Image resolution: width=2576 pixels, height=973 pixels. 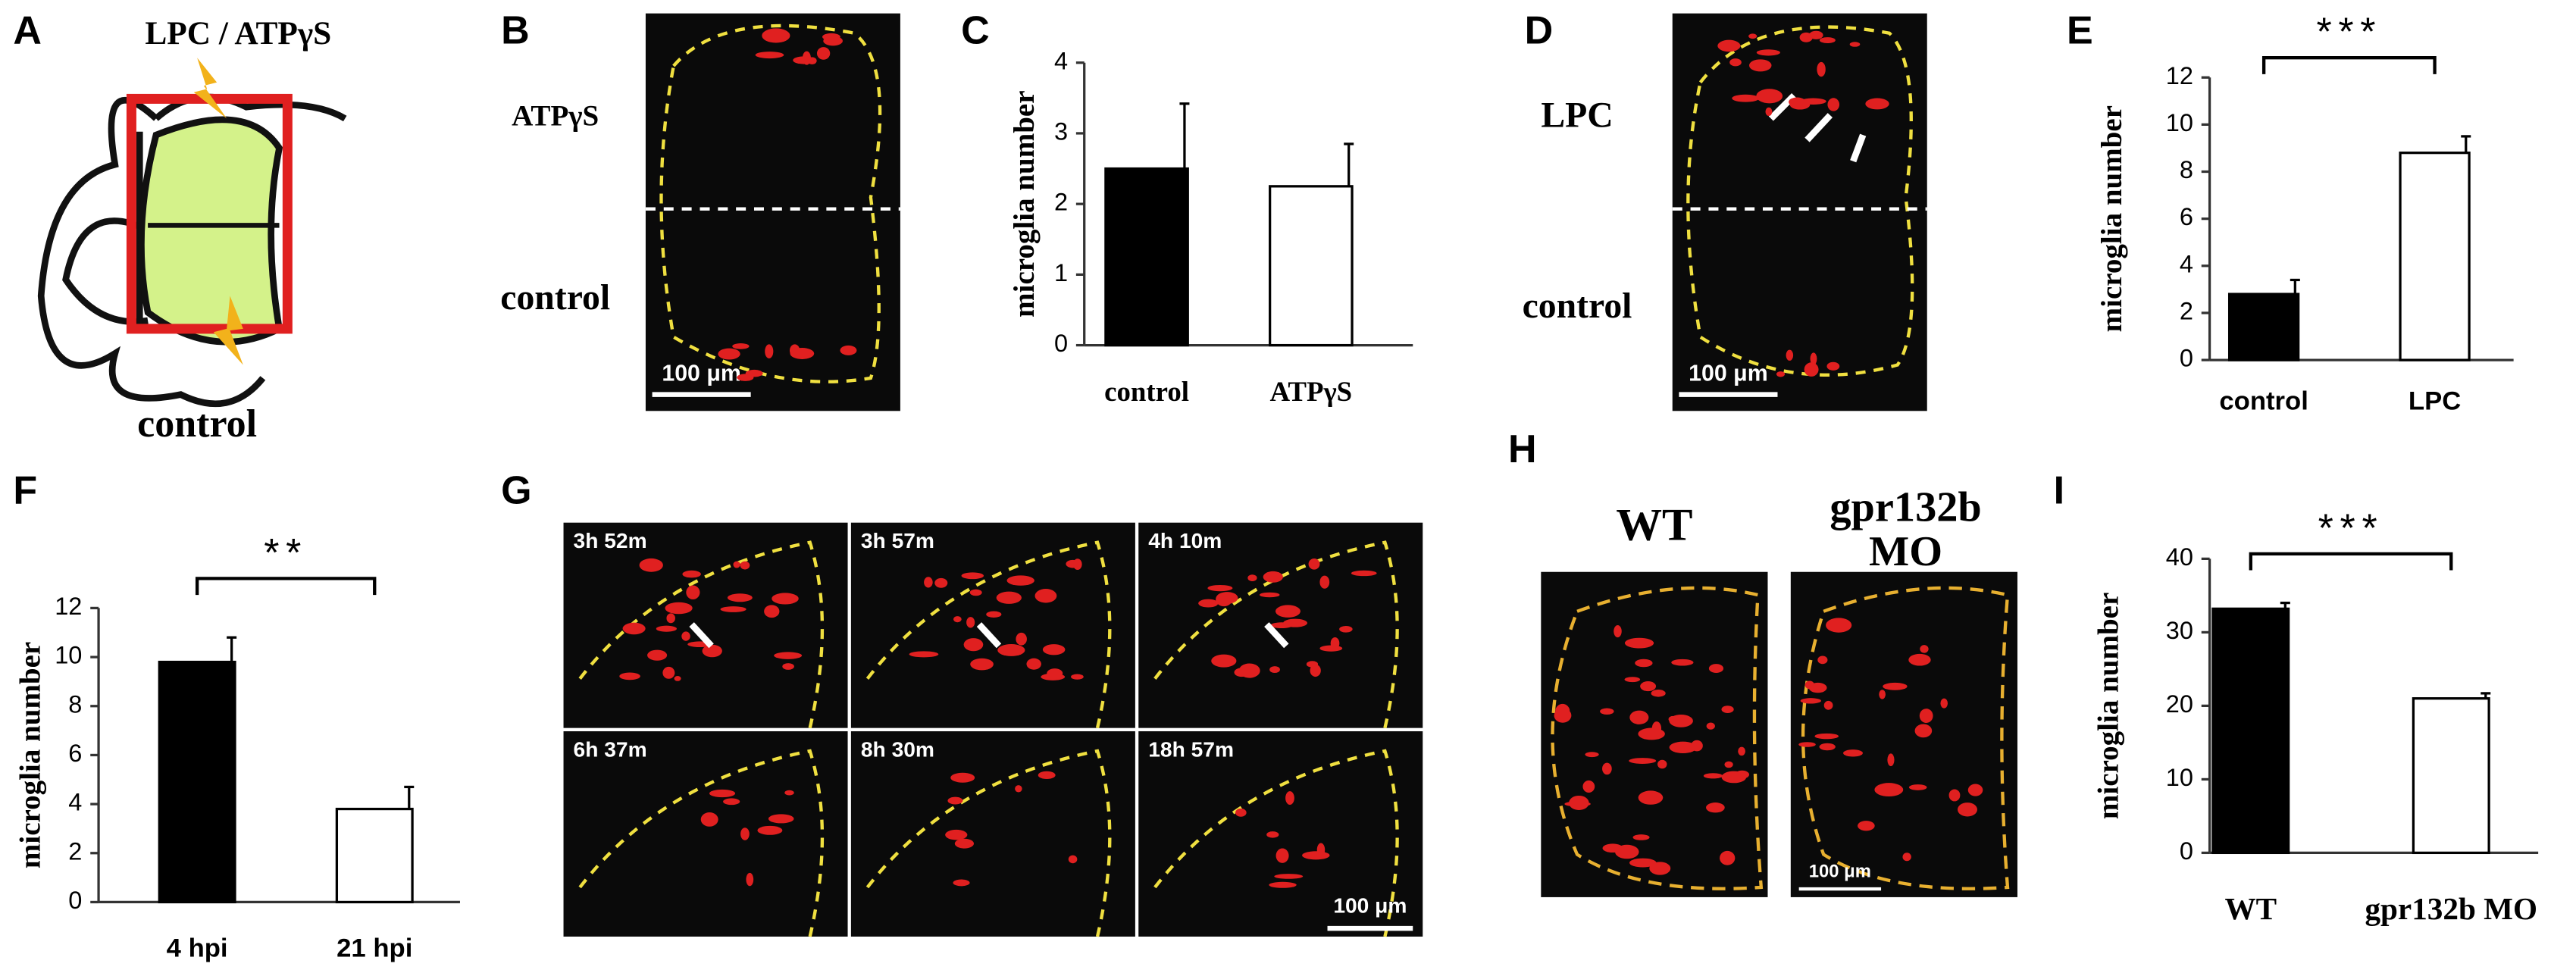 I want to click on y-tick-label: 4, so click(x=2187, y=263).